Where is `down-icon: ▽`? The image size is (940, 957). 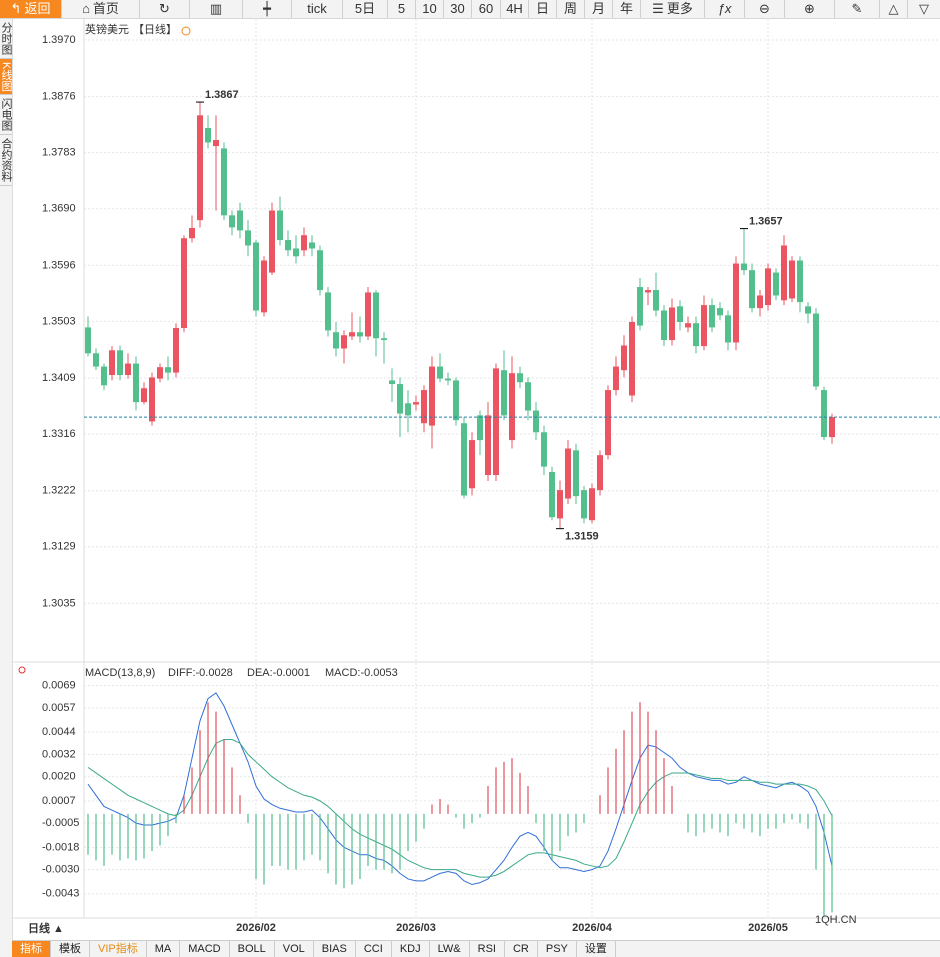 down-icon: ▽ is located at coordinates (924, 8).